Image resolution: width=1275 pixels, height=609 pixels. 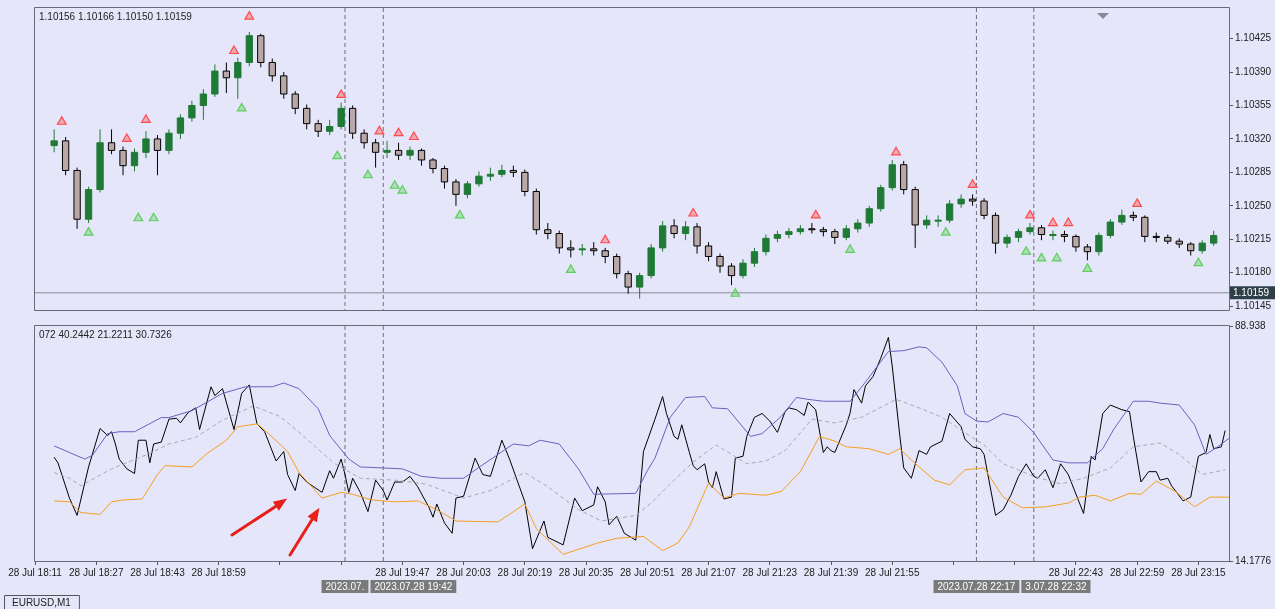 I want to click on x-tick-label: 28 Jul 21:39, so click(x=831, y=572).